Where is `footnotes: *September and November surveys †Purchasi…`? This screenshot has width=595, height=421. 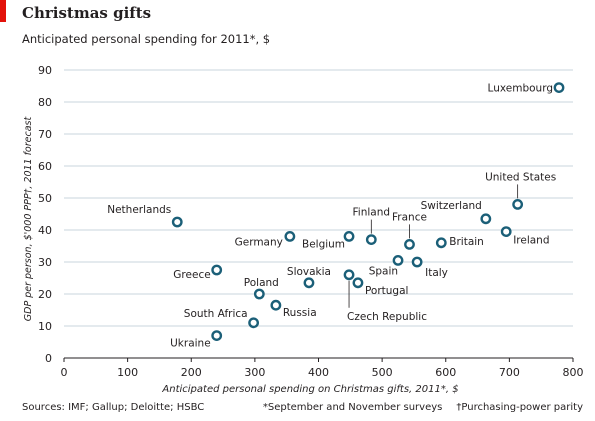 footnotes: *September and November surveys †Purchasi… is located at coordinates (423, 407).